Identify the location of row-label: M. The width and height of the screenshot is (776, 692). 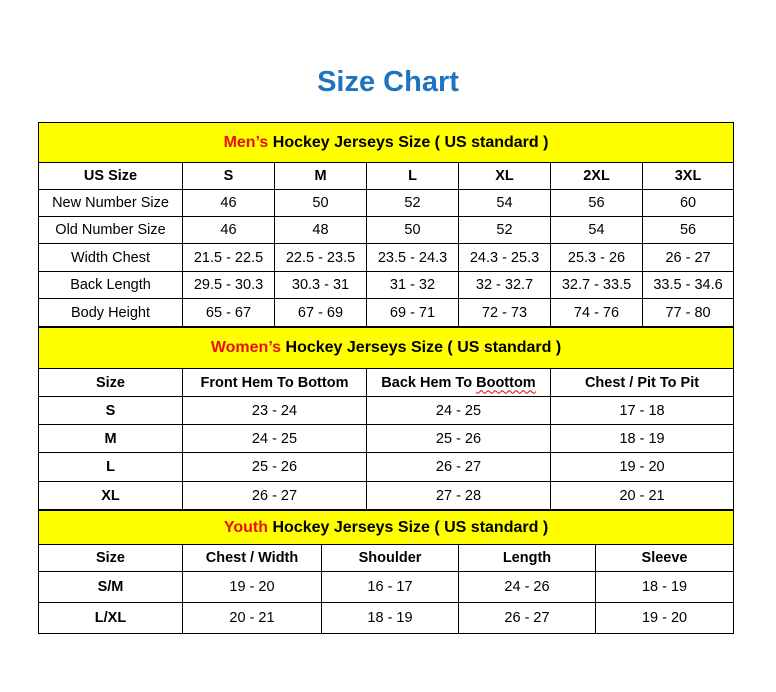
(110, 438).